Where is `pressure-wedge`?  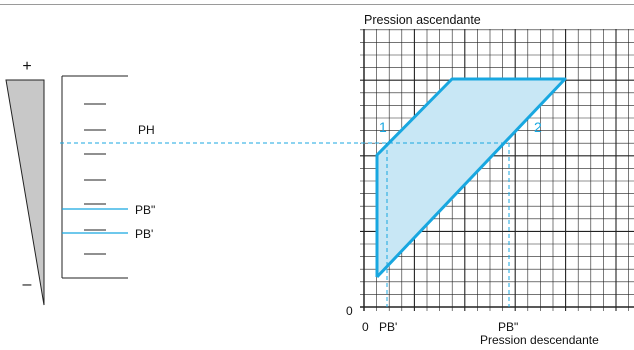
pressure-wedge is located at coordinates (25, 192).